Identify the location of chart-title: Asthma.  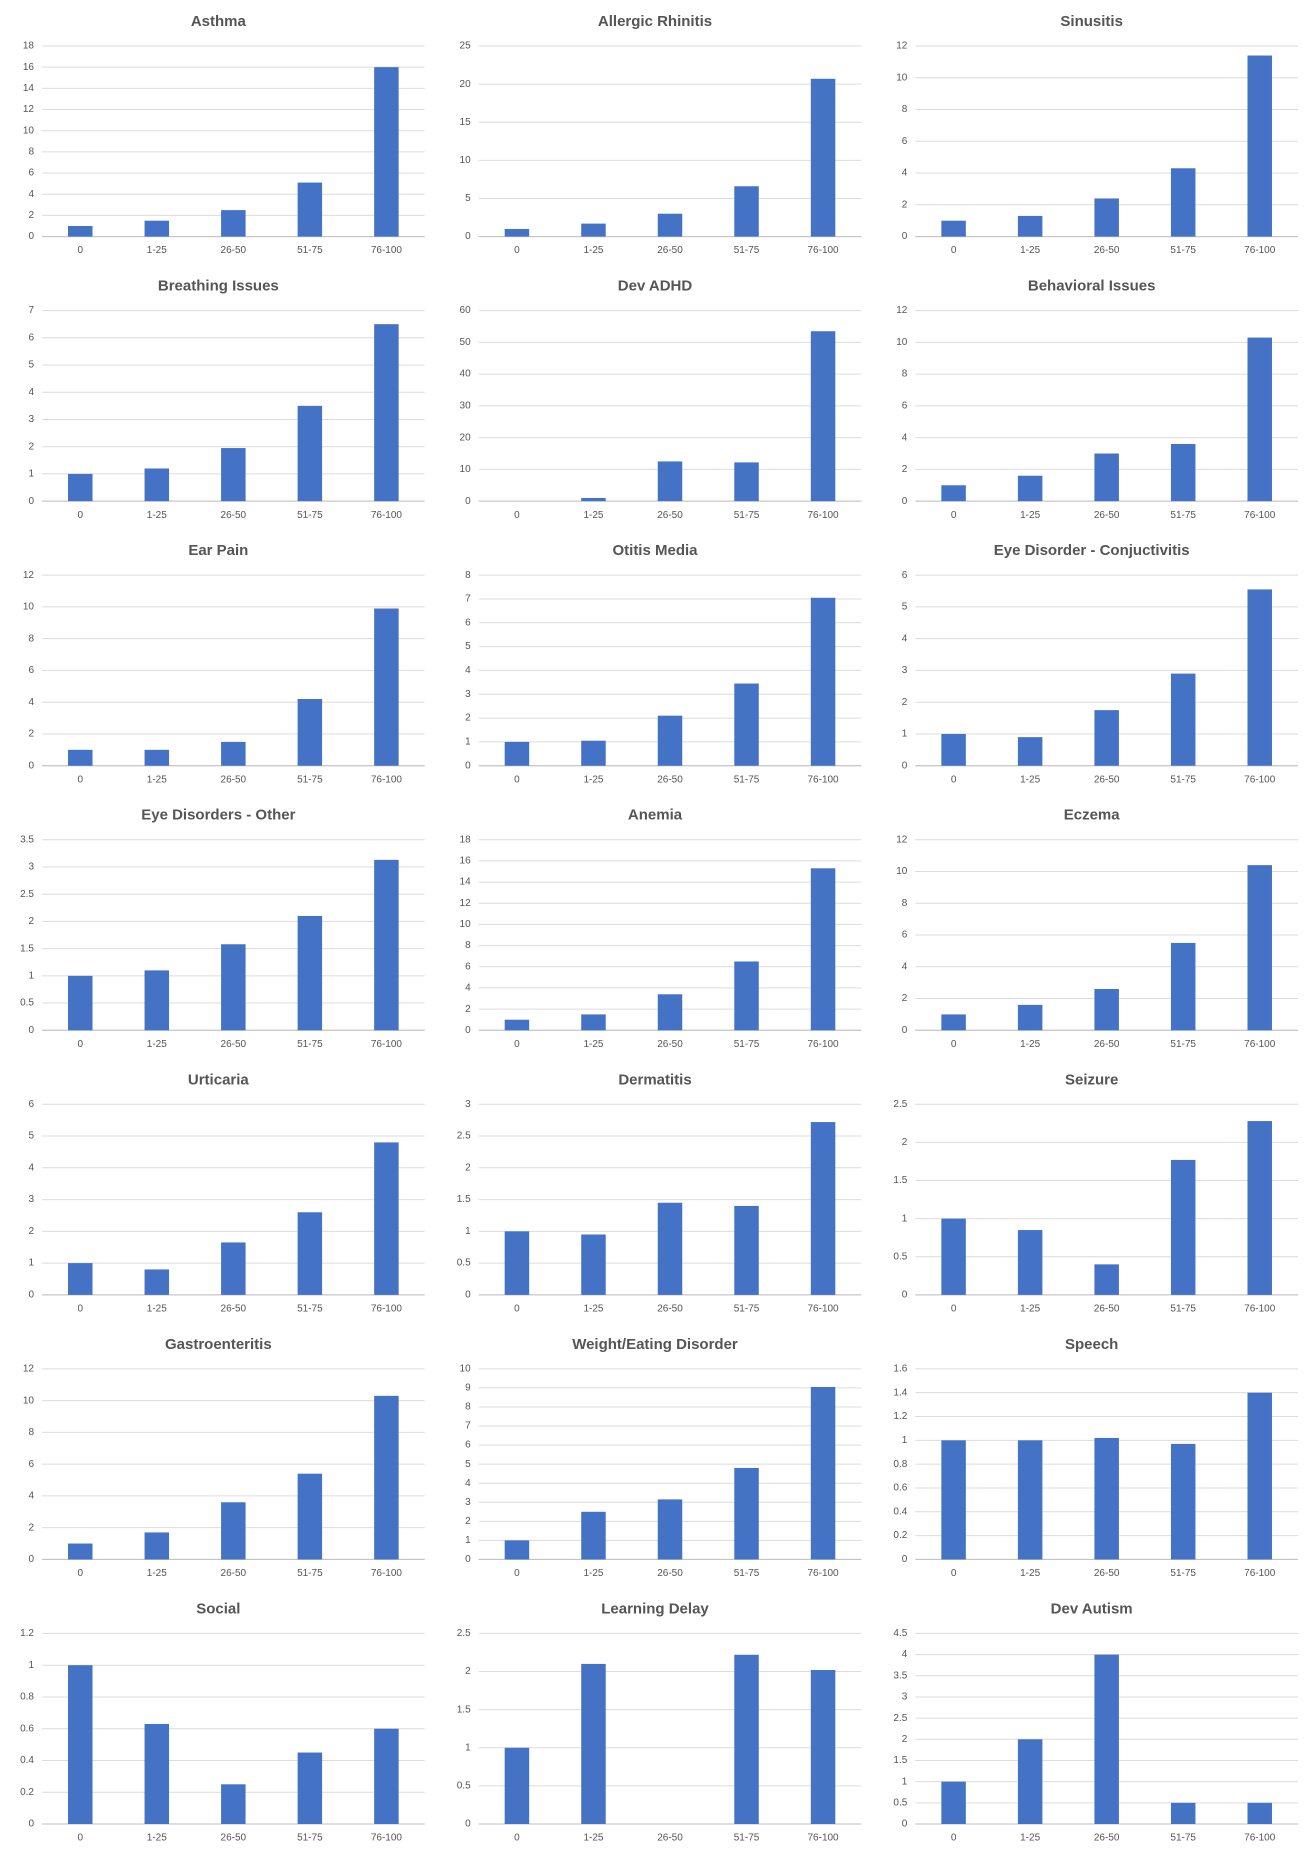
(219, 21).